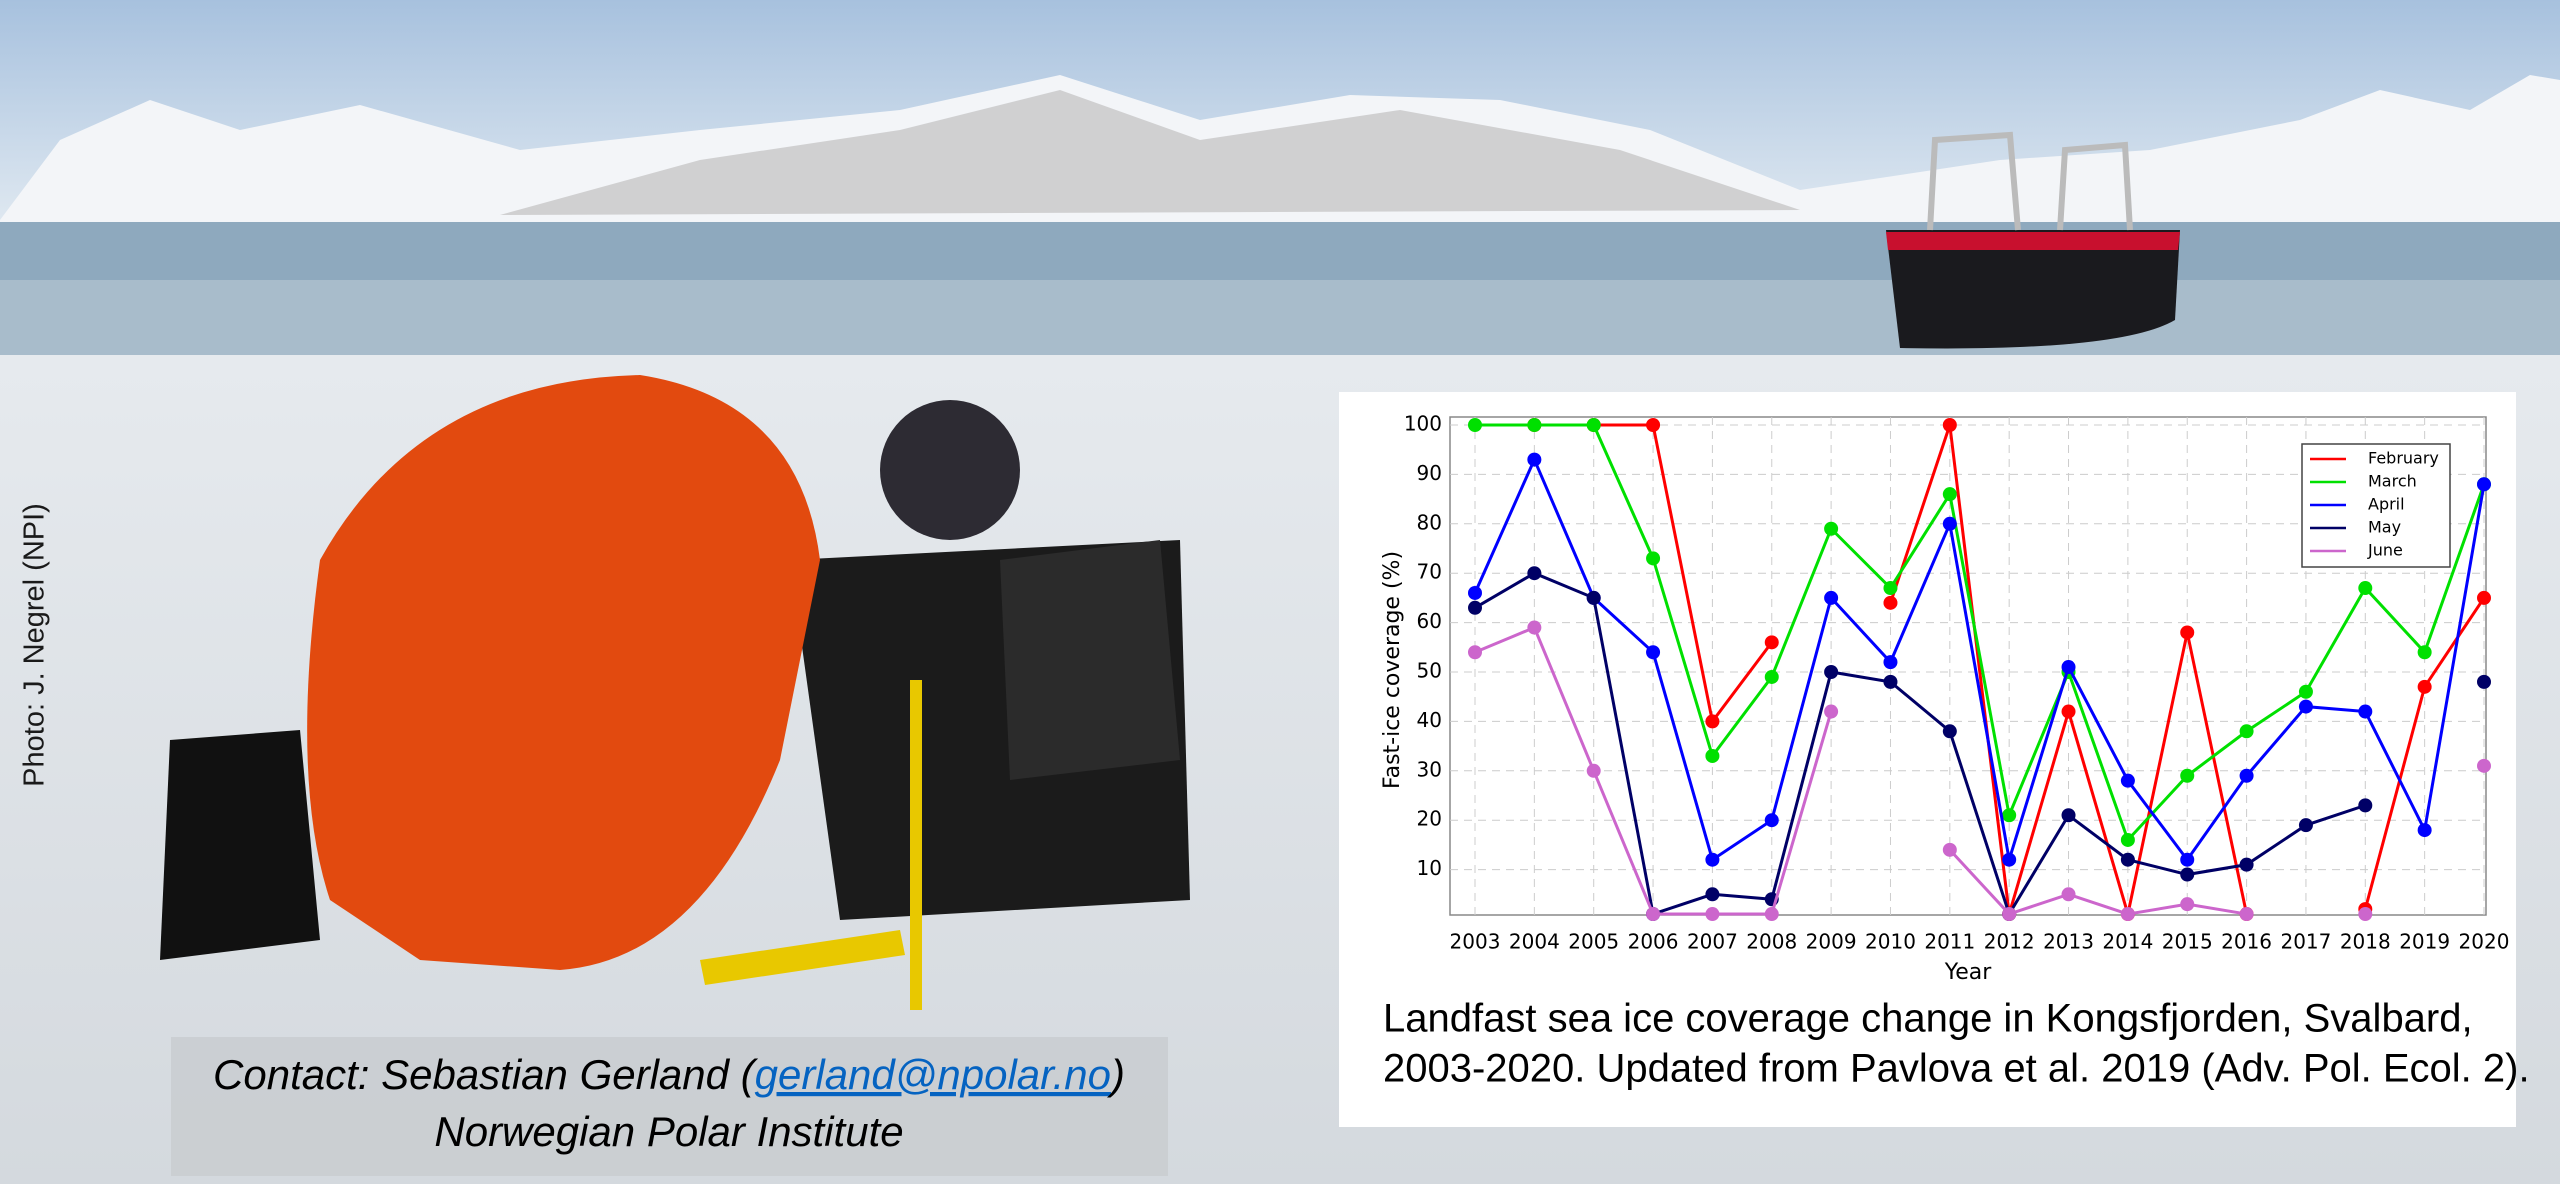 This screenshot has height=1188, width=2560. What do you see at coordinates (1771, 942) in the screenshot?
I see `x-tick-label: 2008` at bounding box center [1771, 942].